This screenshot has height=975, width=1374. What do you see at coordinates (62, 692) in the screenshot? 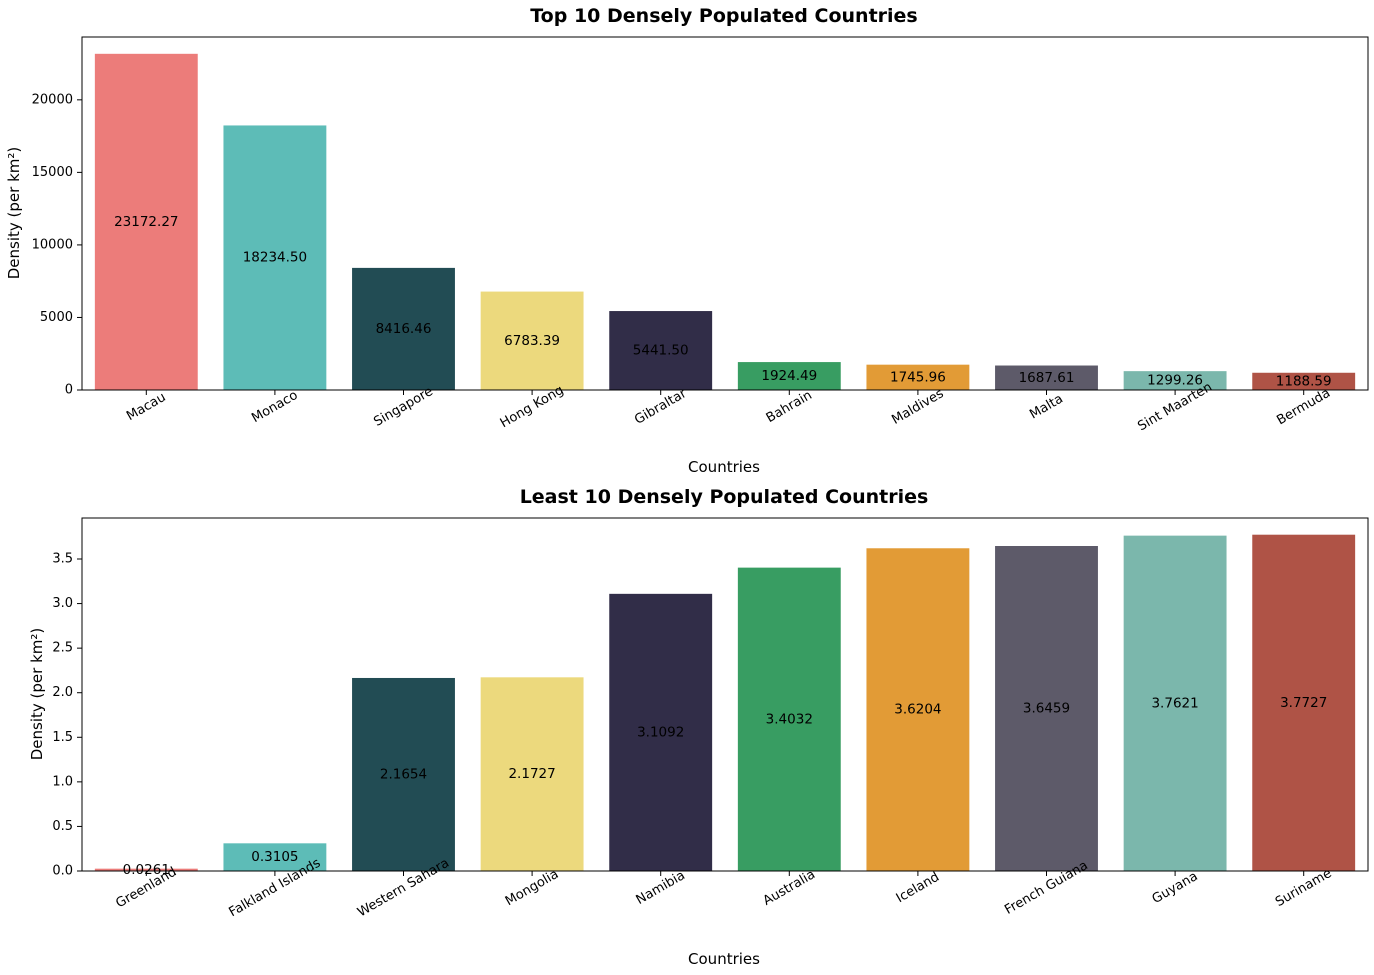
I see `y-tick-label: 2.0` at bounding box center [62, 692].